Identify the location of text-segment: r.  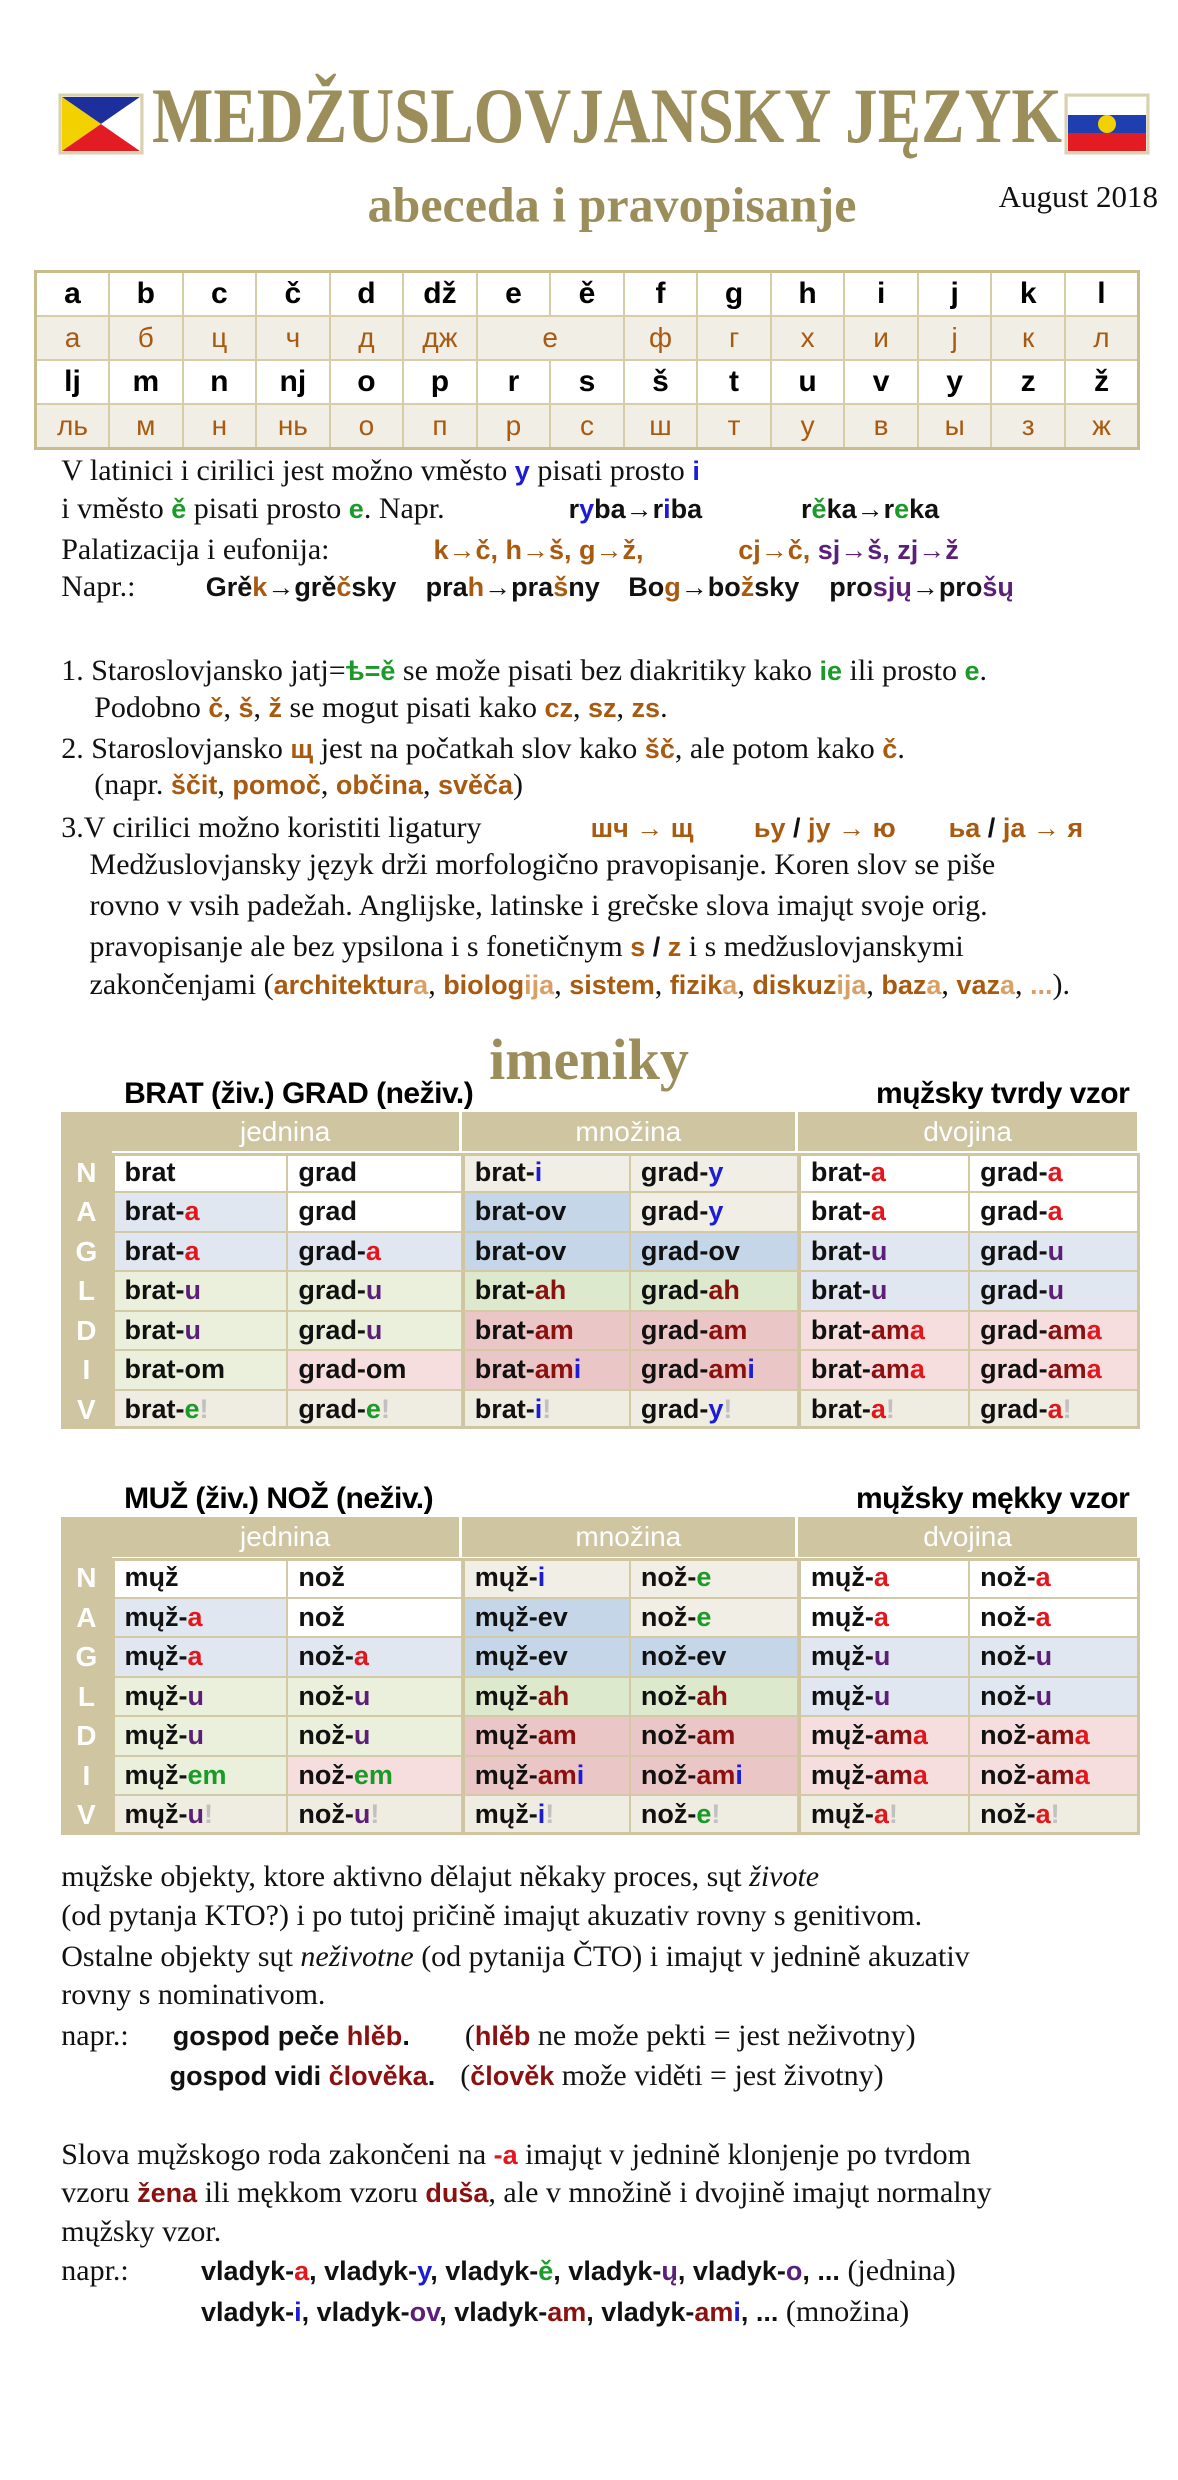
(574, 508).